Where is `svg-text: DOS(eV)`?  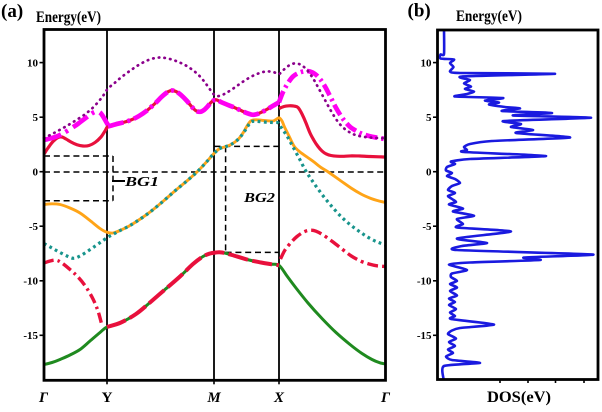 svg-text: DOS(eV) is located at coordinates (519, 397).